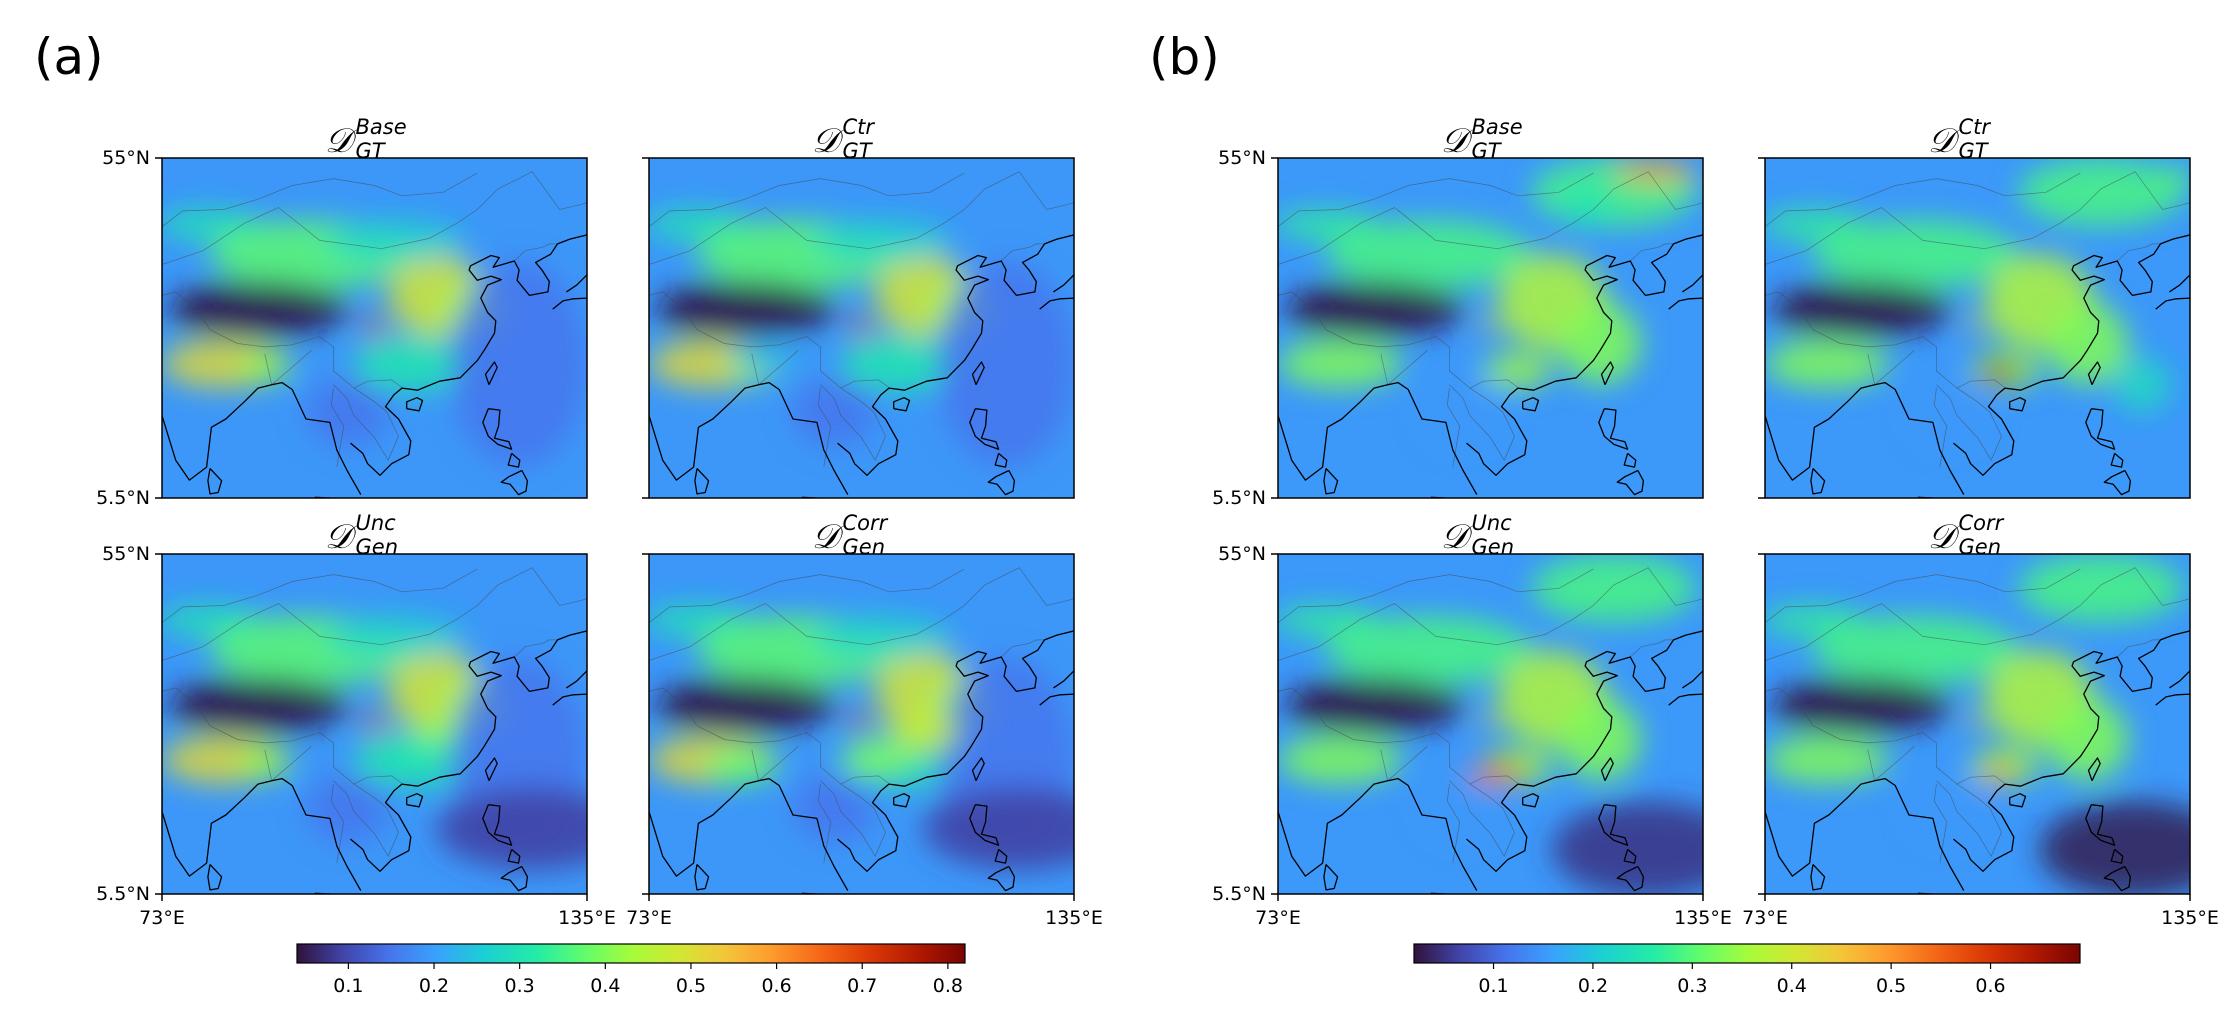 This screenshot has width=2234, height=1010. What do you see at coordinates (776, 986) in the screenshot?
I see `colorbar-tick-label: 0.6` at bounding box center [776, 986].